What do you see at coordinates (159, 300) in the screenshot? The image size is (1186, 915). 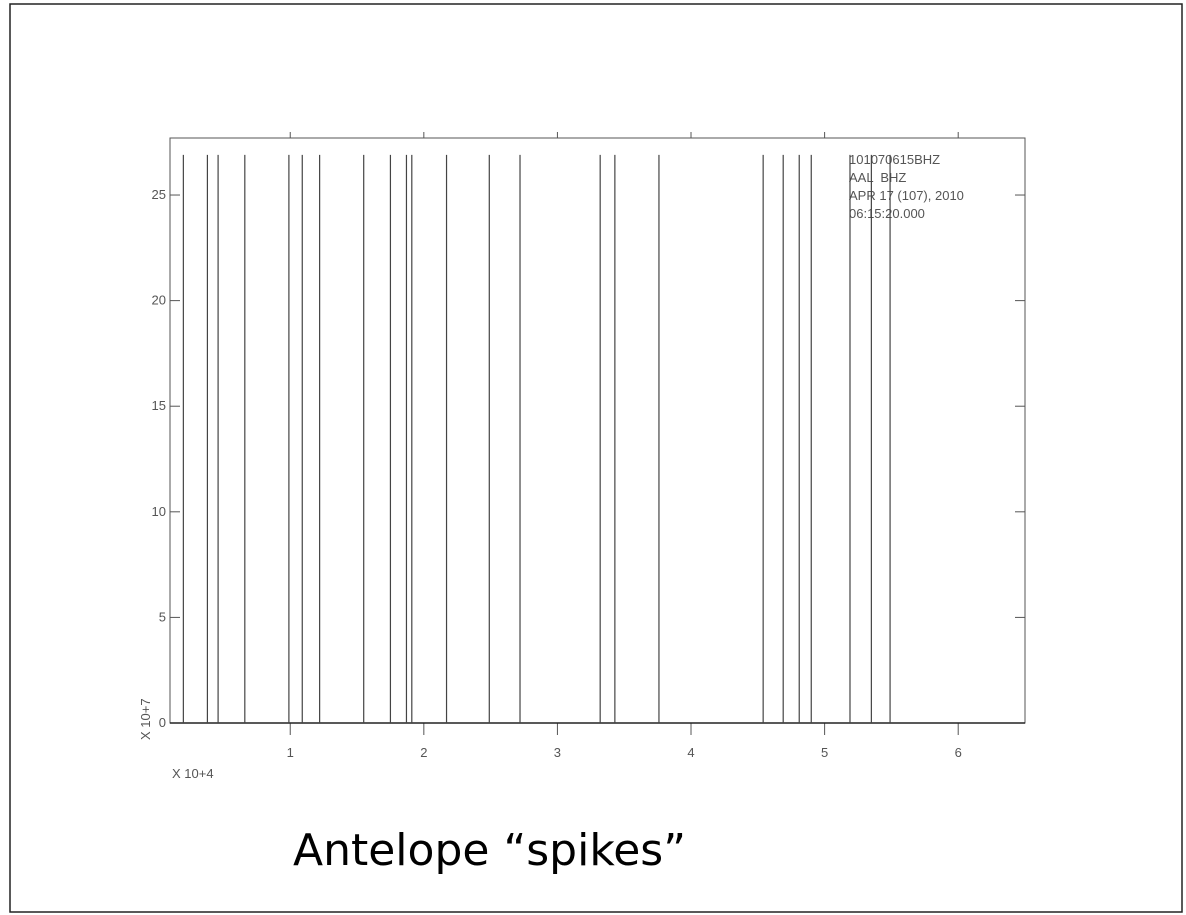 I see `y-tick-label: 20` at bounding box center [159, 300].